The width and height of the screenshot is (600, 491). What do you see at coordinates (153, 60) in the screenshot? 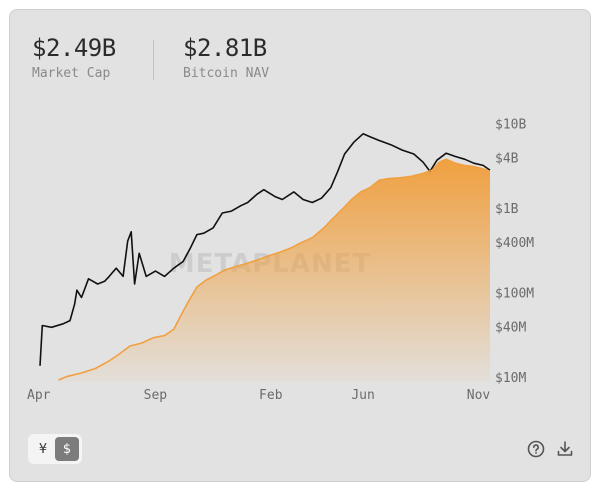
I see `metric-divider` at bounding box center [153, 60].